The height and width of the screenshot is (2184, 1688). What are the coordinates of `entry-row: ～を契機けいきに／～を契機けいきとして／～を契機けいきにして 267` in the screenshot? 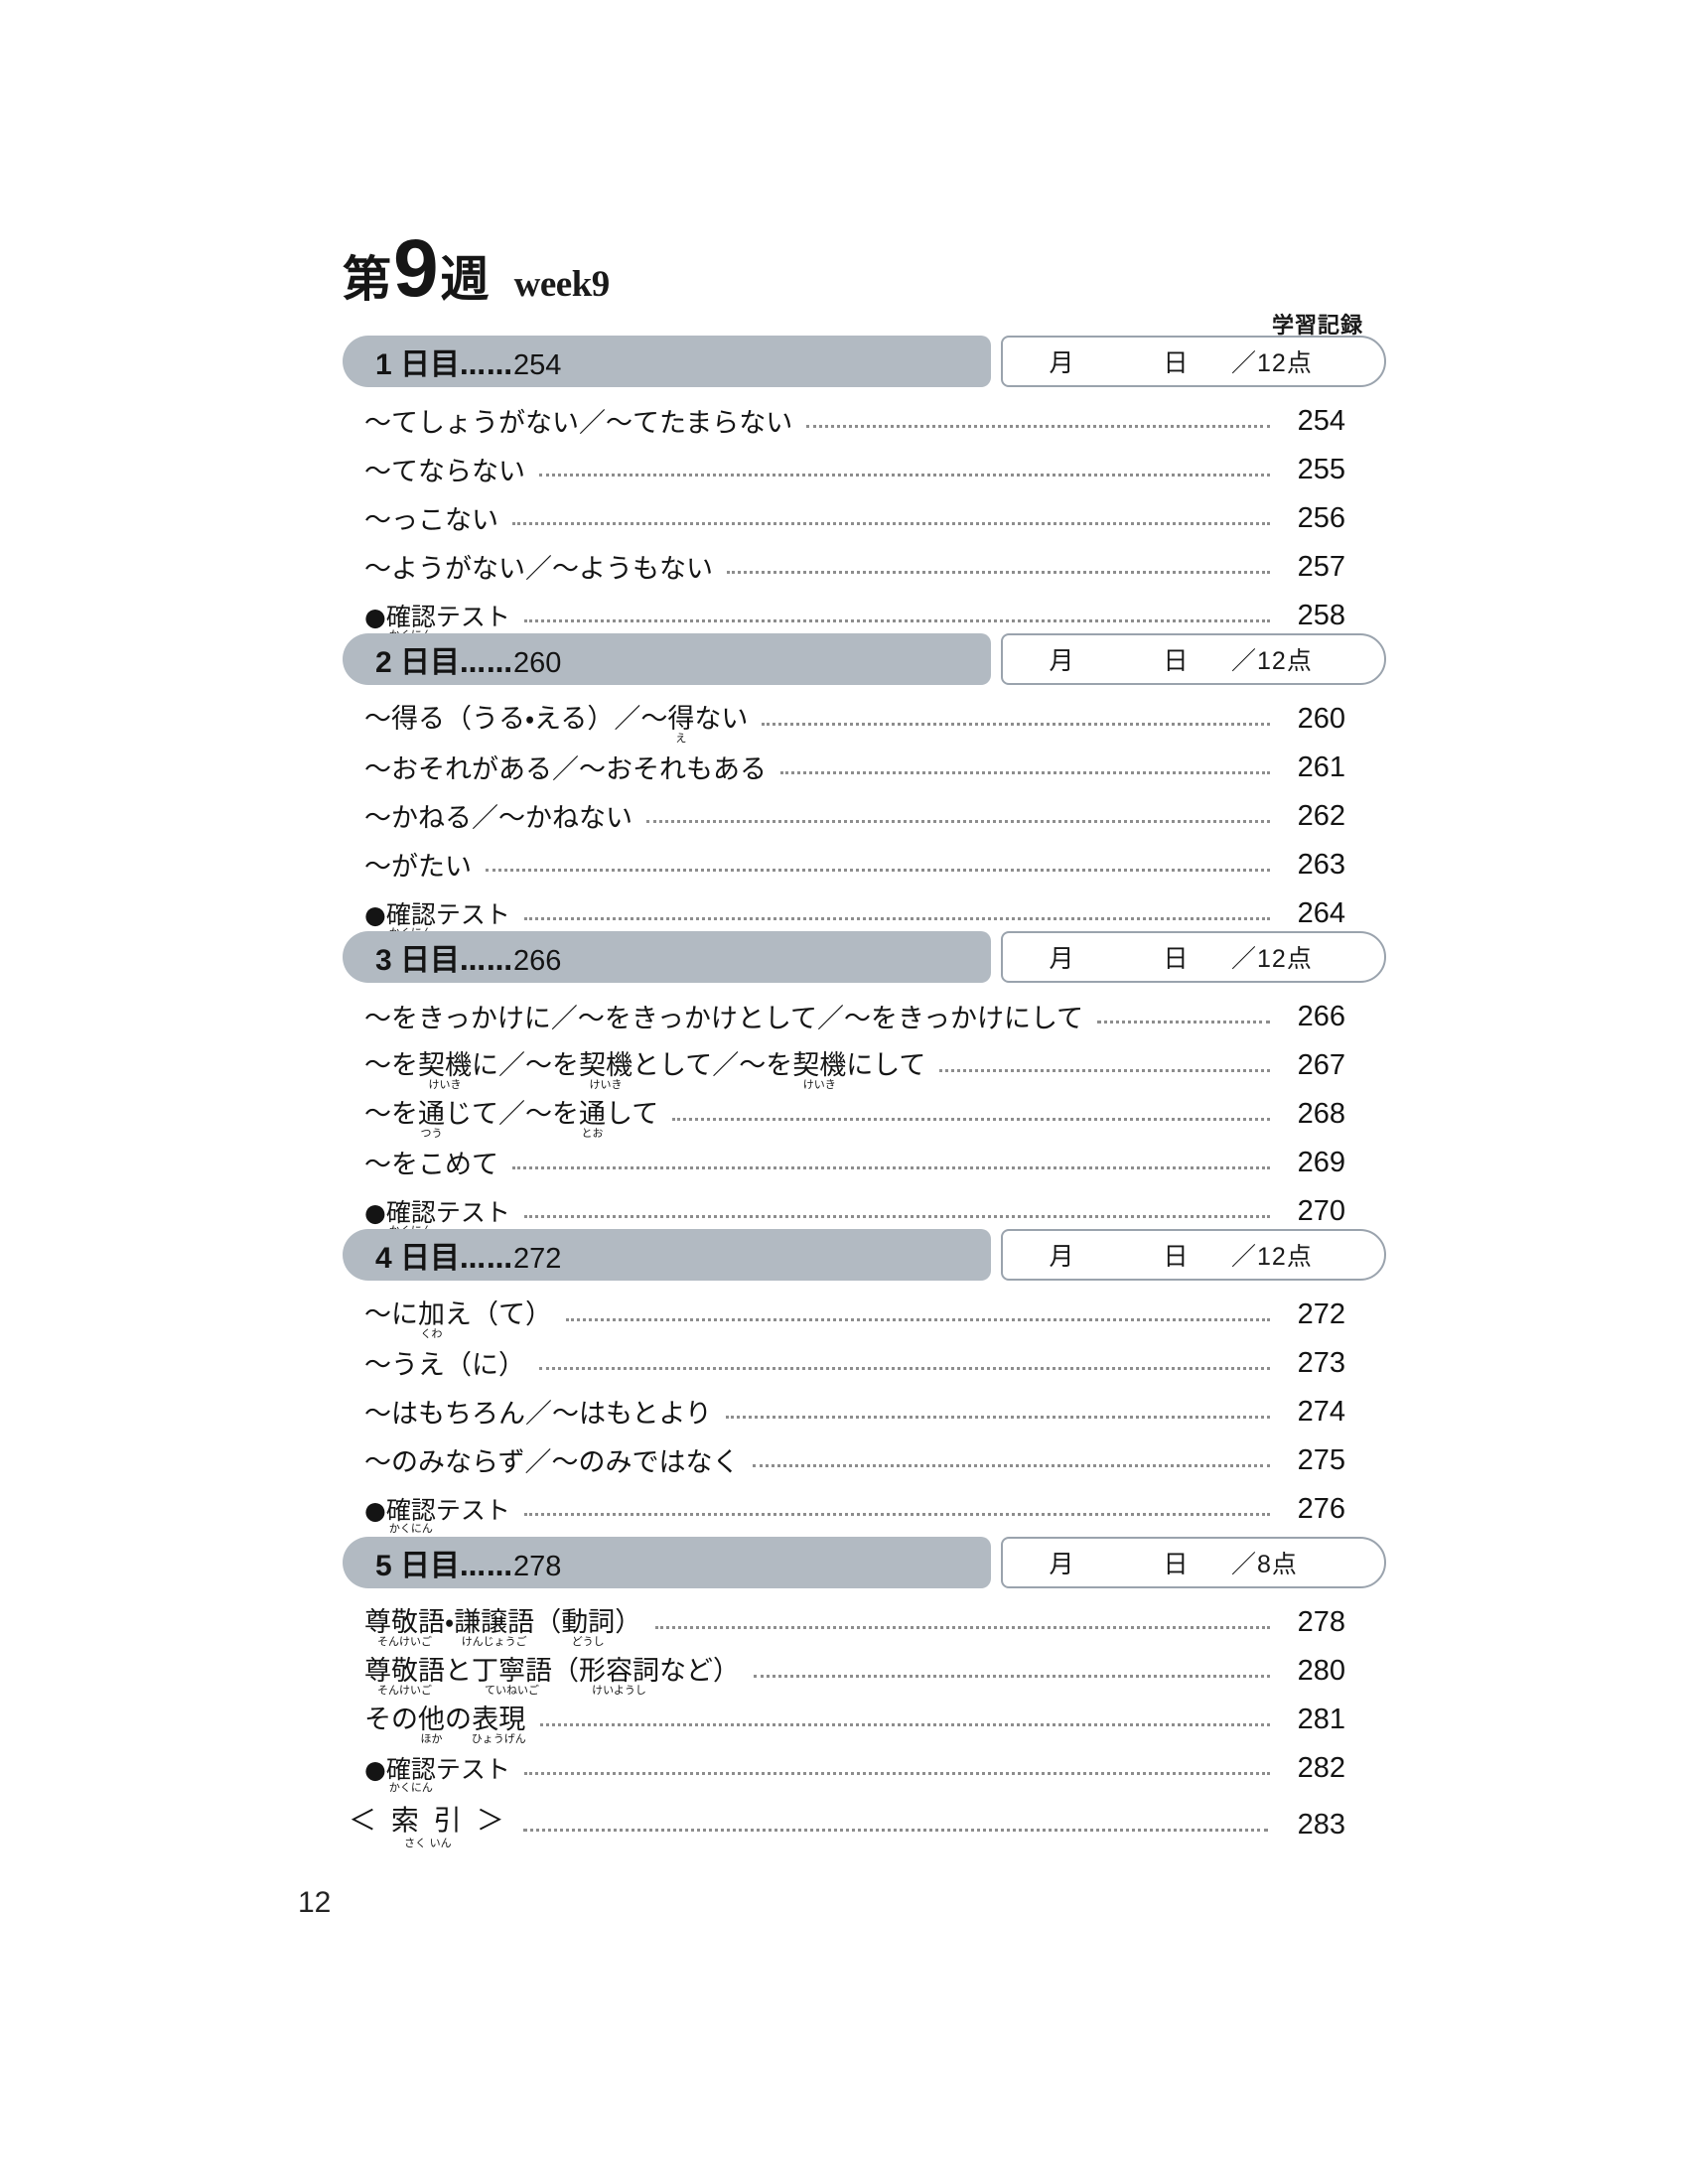 It's located at (844, 1065).